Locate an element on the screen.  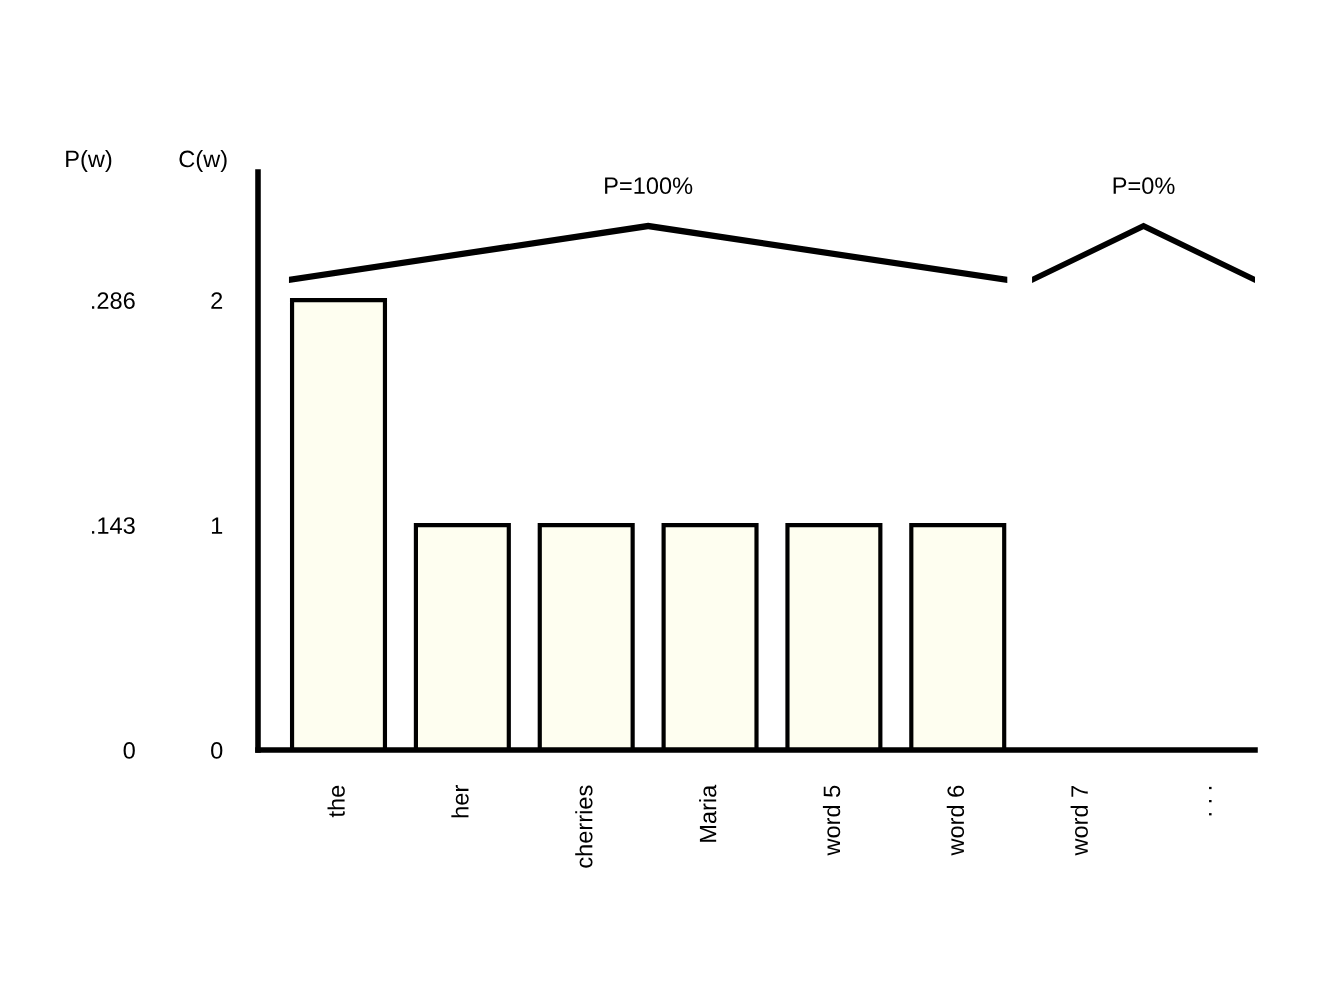
y2-axis-title: P(w) is located at coordinates (89, 160).